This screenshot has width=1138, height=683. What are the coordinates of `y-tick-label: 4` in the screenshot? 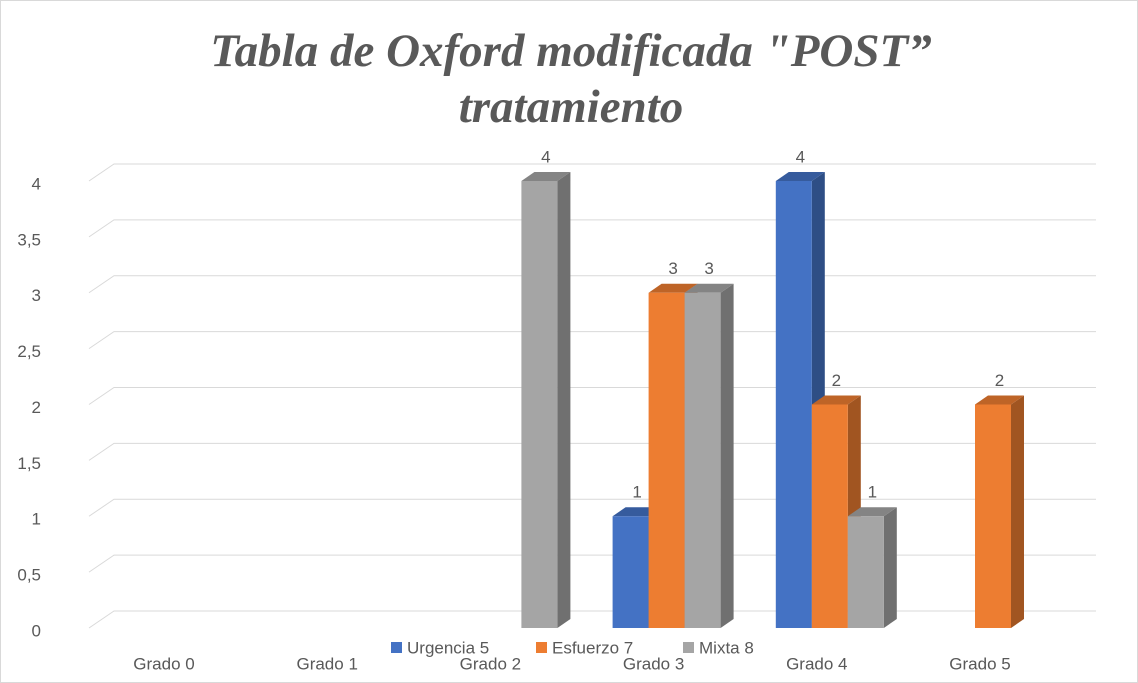 It's located at (36, 183).